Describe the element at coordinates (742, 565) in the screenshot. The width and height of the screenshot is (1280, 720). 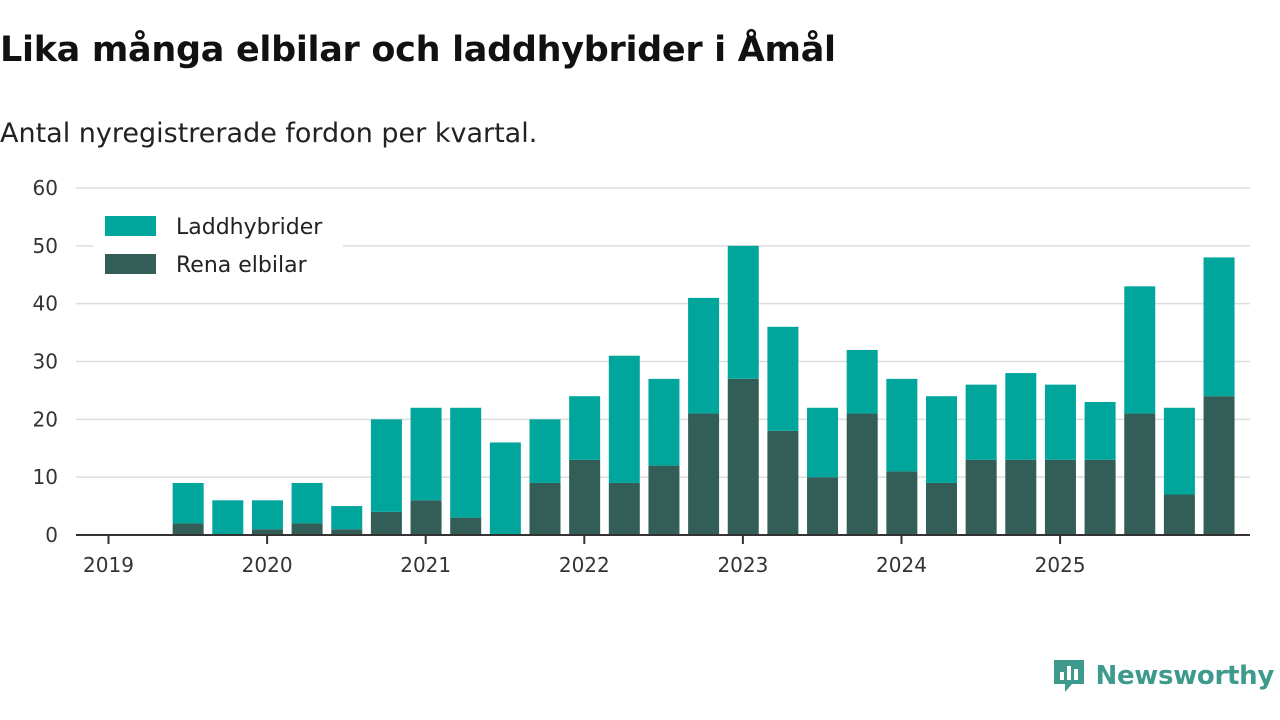
I see `x-tick-label: 2023` at that location.